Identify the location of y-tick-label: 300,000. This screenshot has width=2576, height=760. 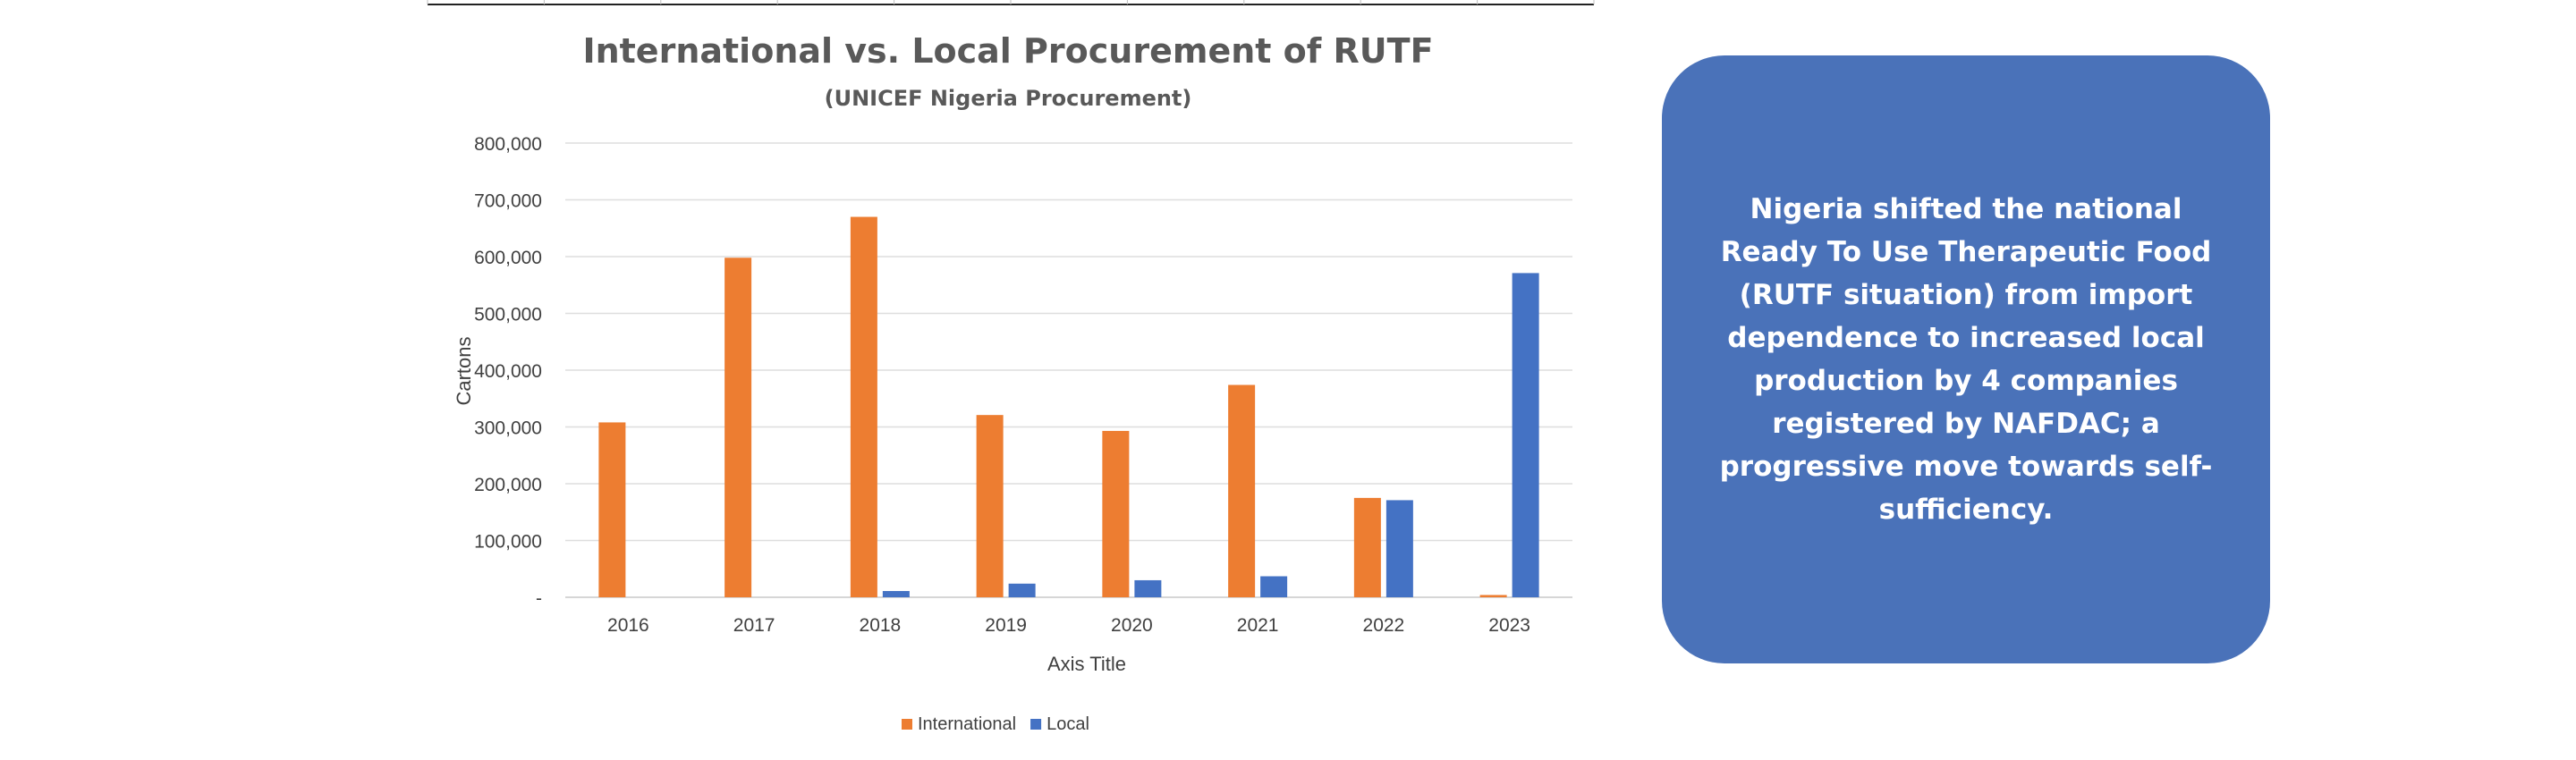
(508, 429).